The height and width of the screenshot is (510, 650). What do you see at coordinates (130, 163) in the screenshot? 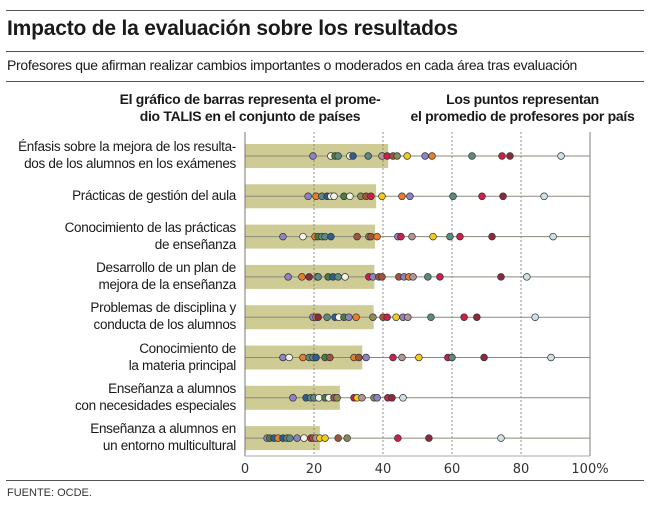
I see `category-label-line: dos de los alumnos en los exámenes` at bounding box center [130, 163].